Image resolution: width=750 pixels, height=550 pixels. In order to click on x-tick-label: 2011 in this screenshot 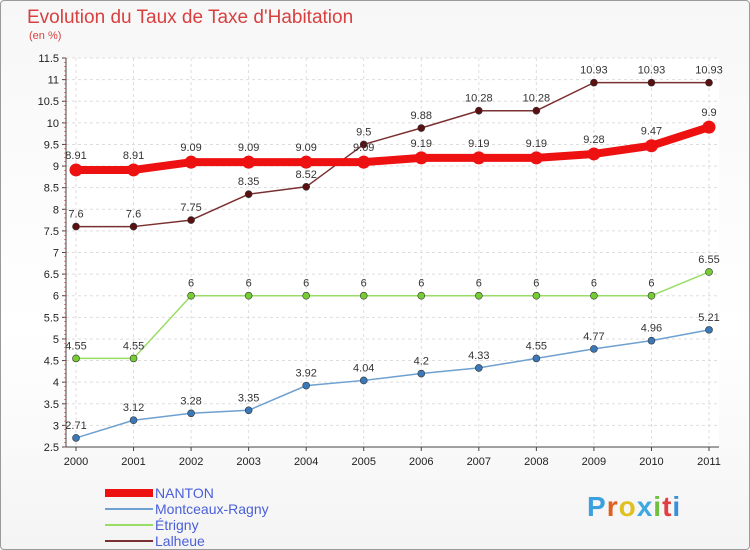, I will do `click(709, 462)`.